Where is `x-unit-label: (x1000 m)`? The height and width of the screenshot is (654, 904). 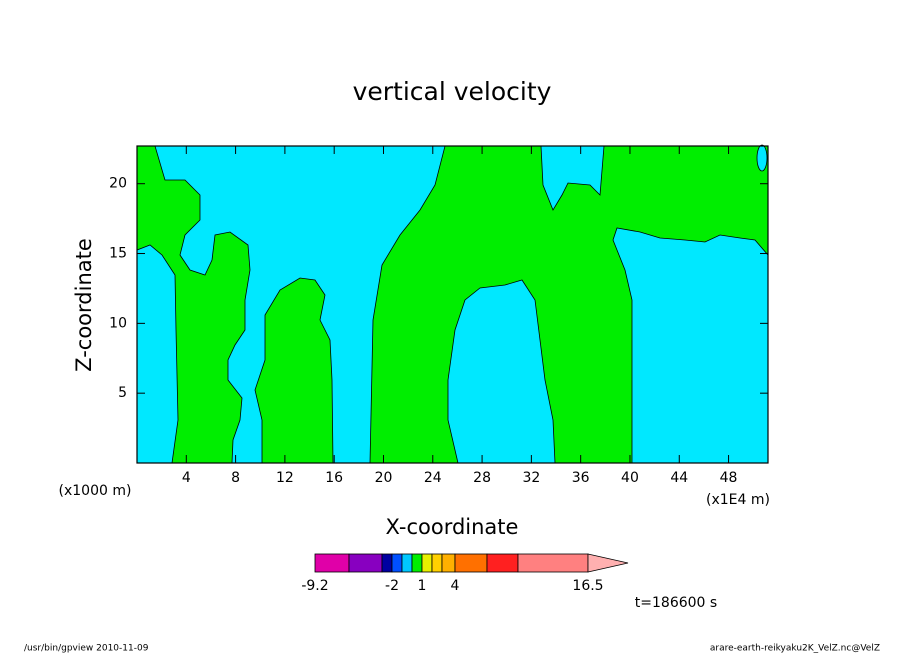
x-unit-label: (x1000 m) is located at coordinates (95, 491).